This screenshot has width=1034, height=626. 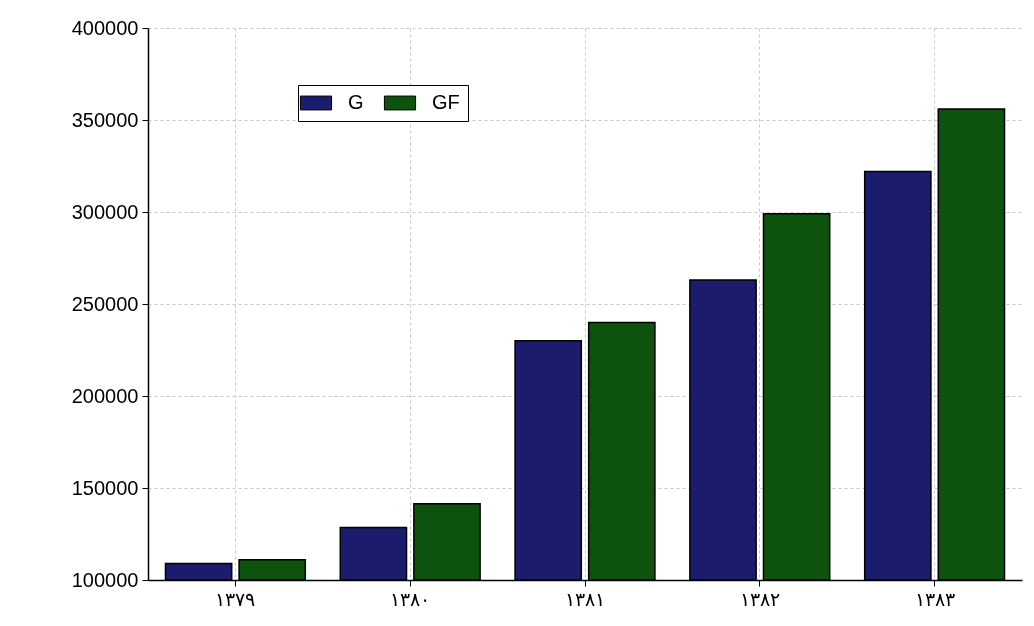 I want to click on legend-label: GF, so click(x=446, y=102).